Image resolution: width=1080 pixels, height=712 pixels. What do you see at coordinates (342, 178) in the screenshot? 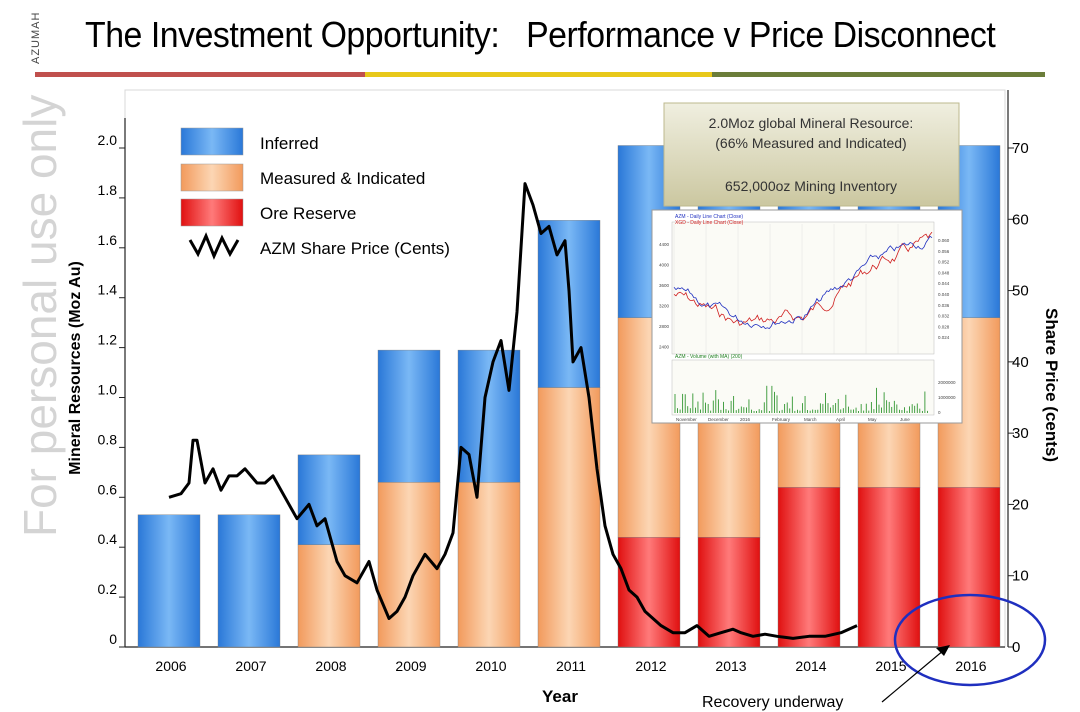
I see `legend-label-measured-indicated: Measured & Indicated` at bounding box center [342, 178].